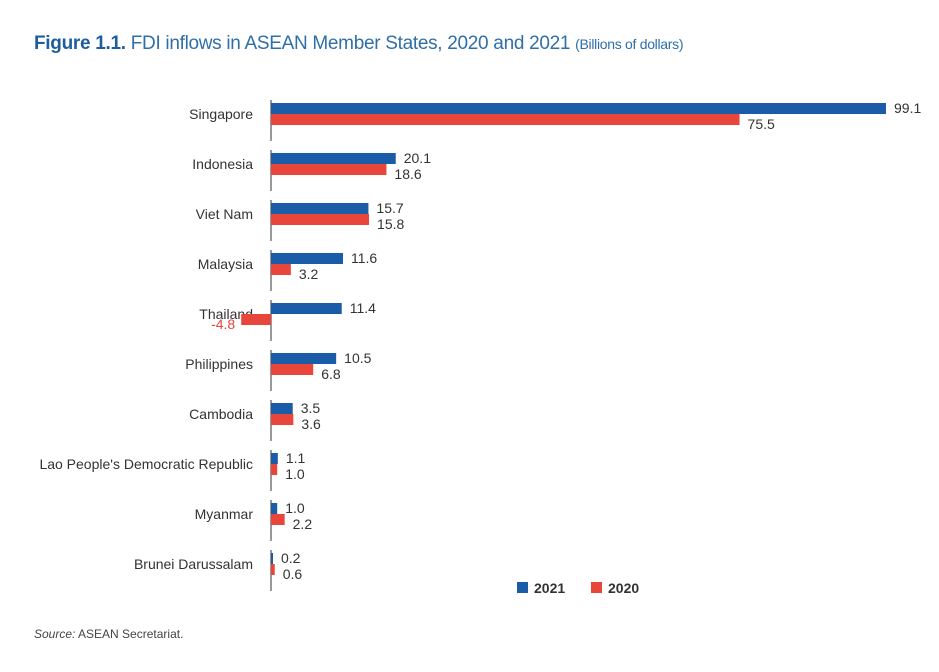 The image size is (939, 672). Describe the element at coordinates (278, 519) in the screenshot. I see `bar-2020-myanmar` at that location.